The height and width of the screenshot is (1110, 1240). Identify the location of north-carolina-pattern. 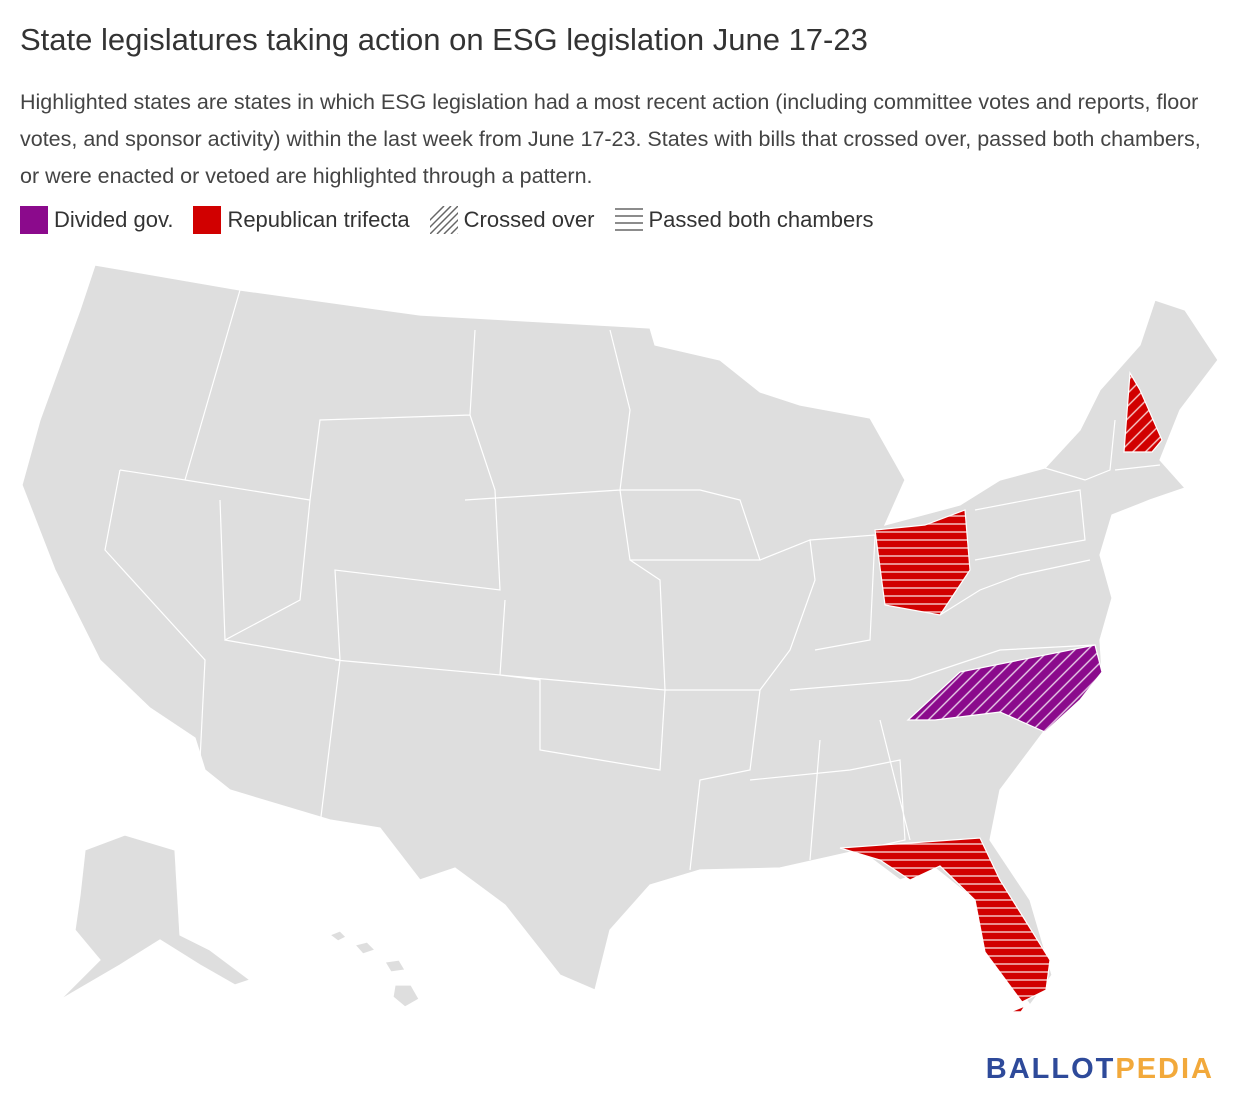
(1005, 688).